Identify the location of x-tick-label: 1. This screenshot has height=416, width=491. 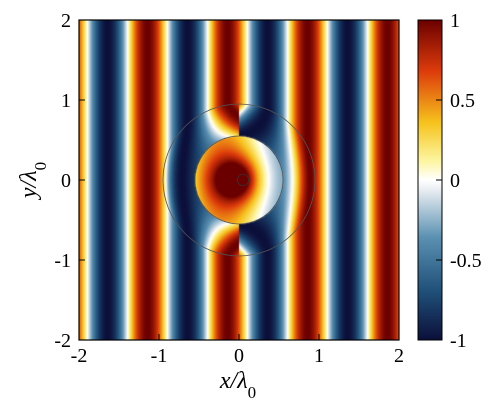
(319, 356).